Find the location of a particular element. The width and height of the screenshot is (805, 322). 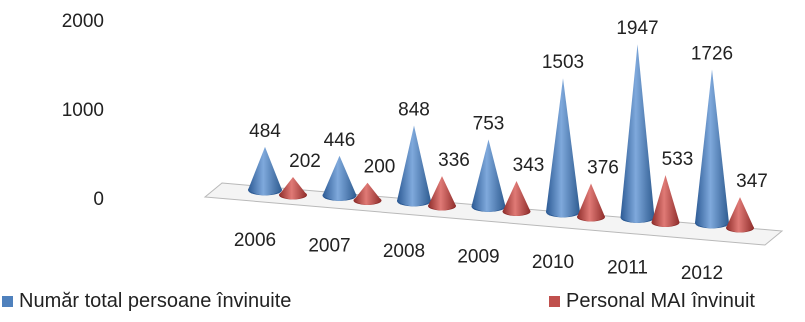

data-label-total: 1726 is located at coordinates (712, 53).